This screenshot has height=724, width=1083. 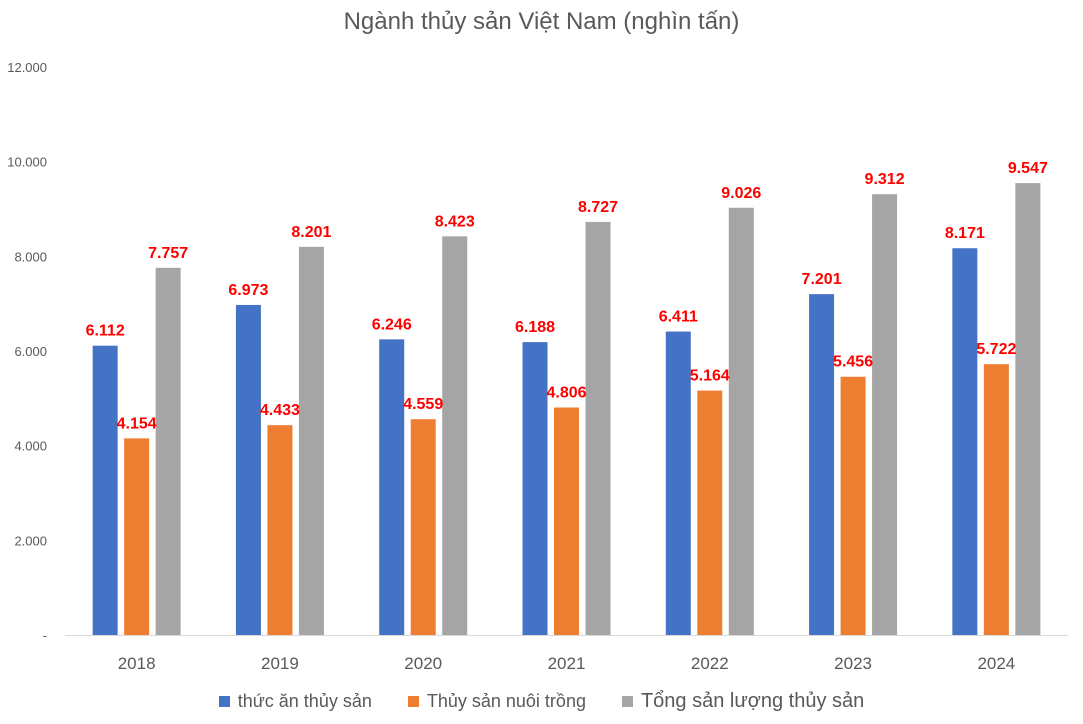 What do you see at coordinates (30, 540) in the screenshot?
I see `y-tick-label: 2.000` at bounding box center [30, 540].